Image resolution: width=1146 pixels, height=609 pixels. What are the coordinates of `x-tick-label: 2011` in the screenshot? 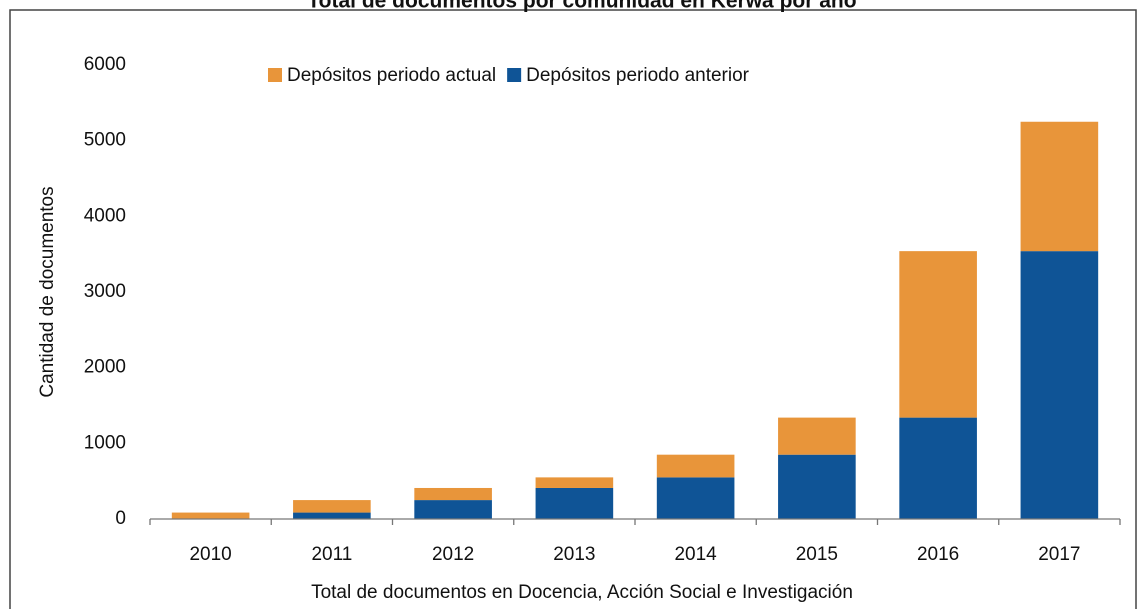 It's located at (331, 554).